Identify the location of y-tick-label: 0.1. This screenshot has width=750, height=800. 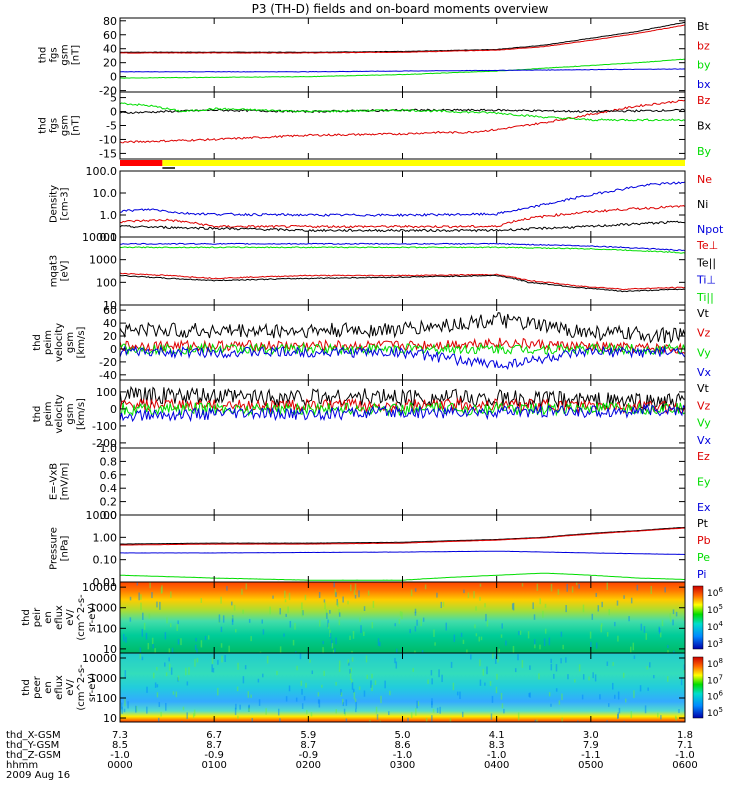
(109, 237).